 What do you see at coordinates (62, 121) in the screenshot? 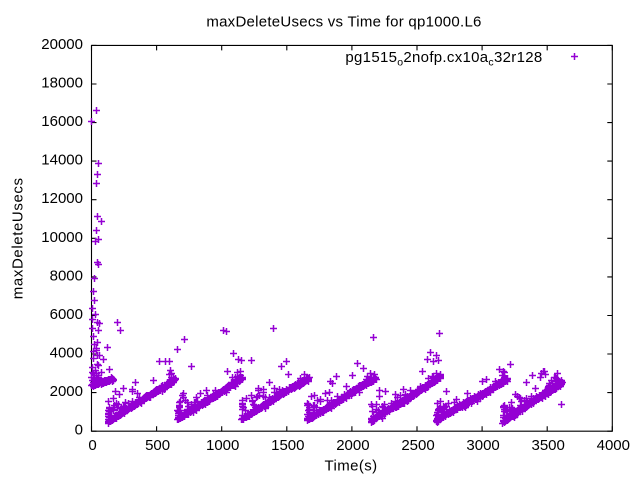
I see `svg-text: 16000` at bounding box center [62, 121].